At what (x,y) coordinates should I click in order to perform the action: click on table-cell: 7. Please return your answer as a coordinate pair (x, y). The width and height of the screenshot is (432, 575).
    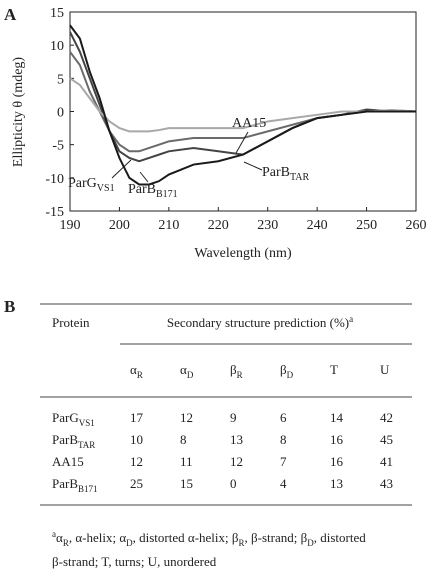
    Looking at the image, I should click on (283, 461).